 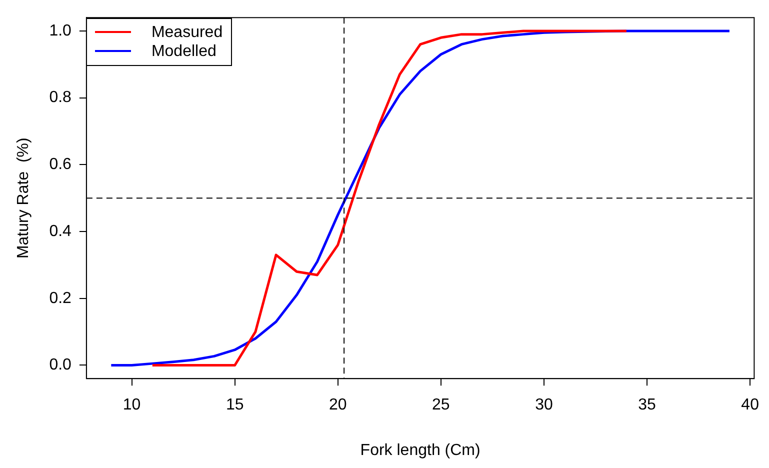 What do you see at coordinates (60, 365) in the screenshot?
I see `y-tick-label: 0.0` at bounding box center [60, 365].